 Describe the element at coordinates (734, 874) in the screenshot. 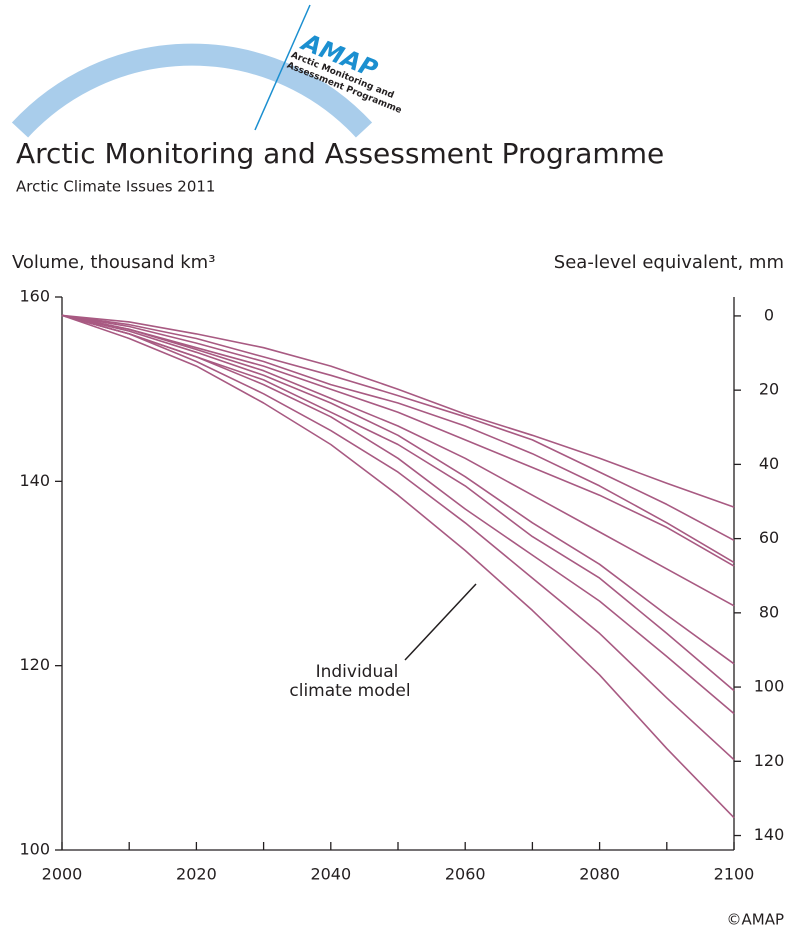

I see `x-tick-label: 2100` at that location.